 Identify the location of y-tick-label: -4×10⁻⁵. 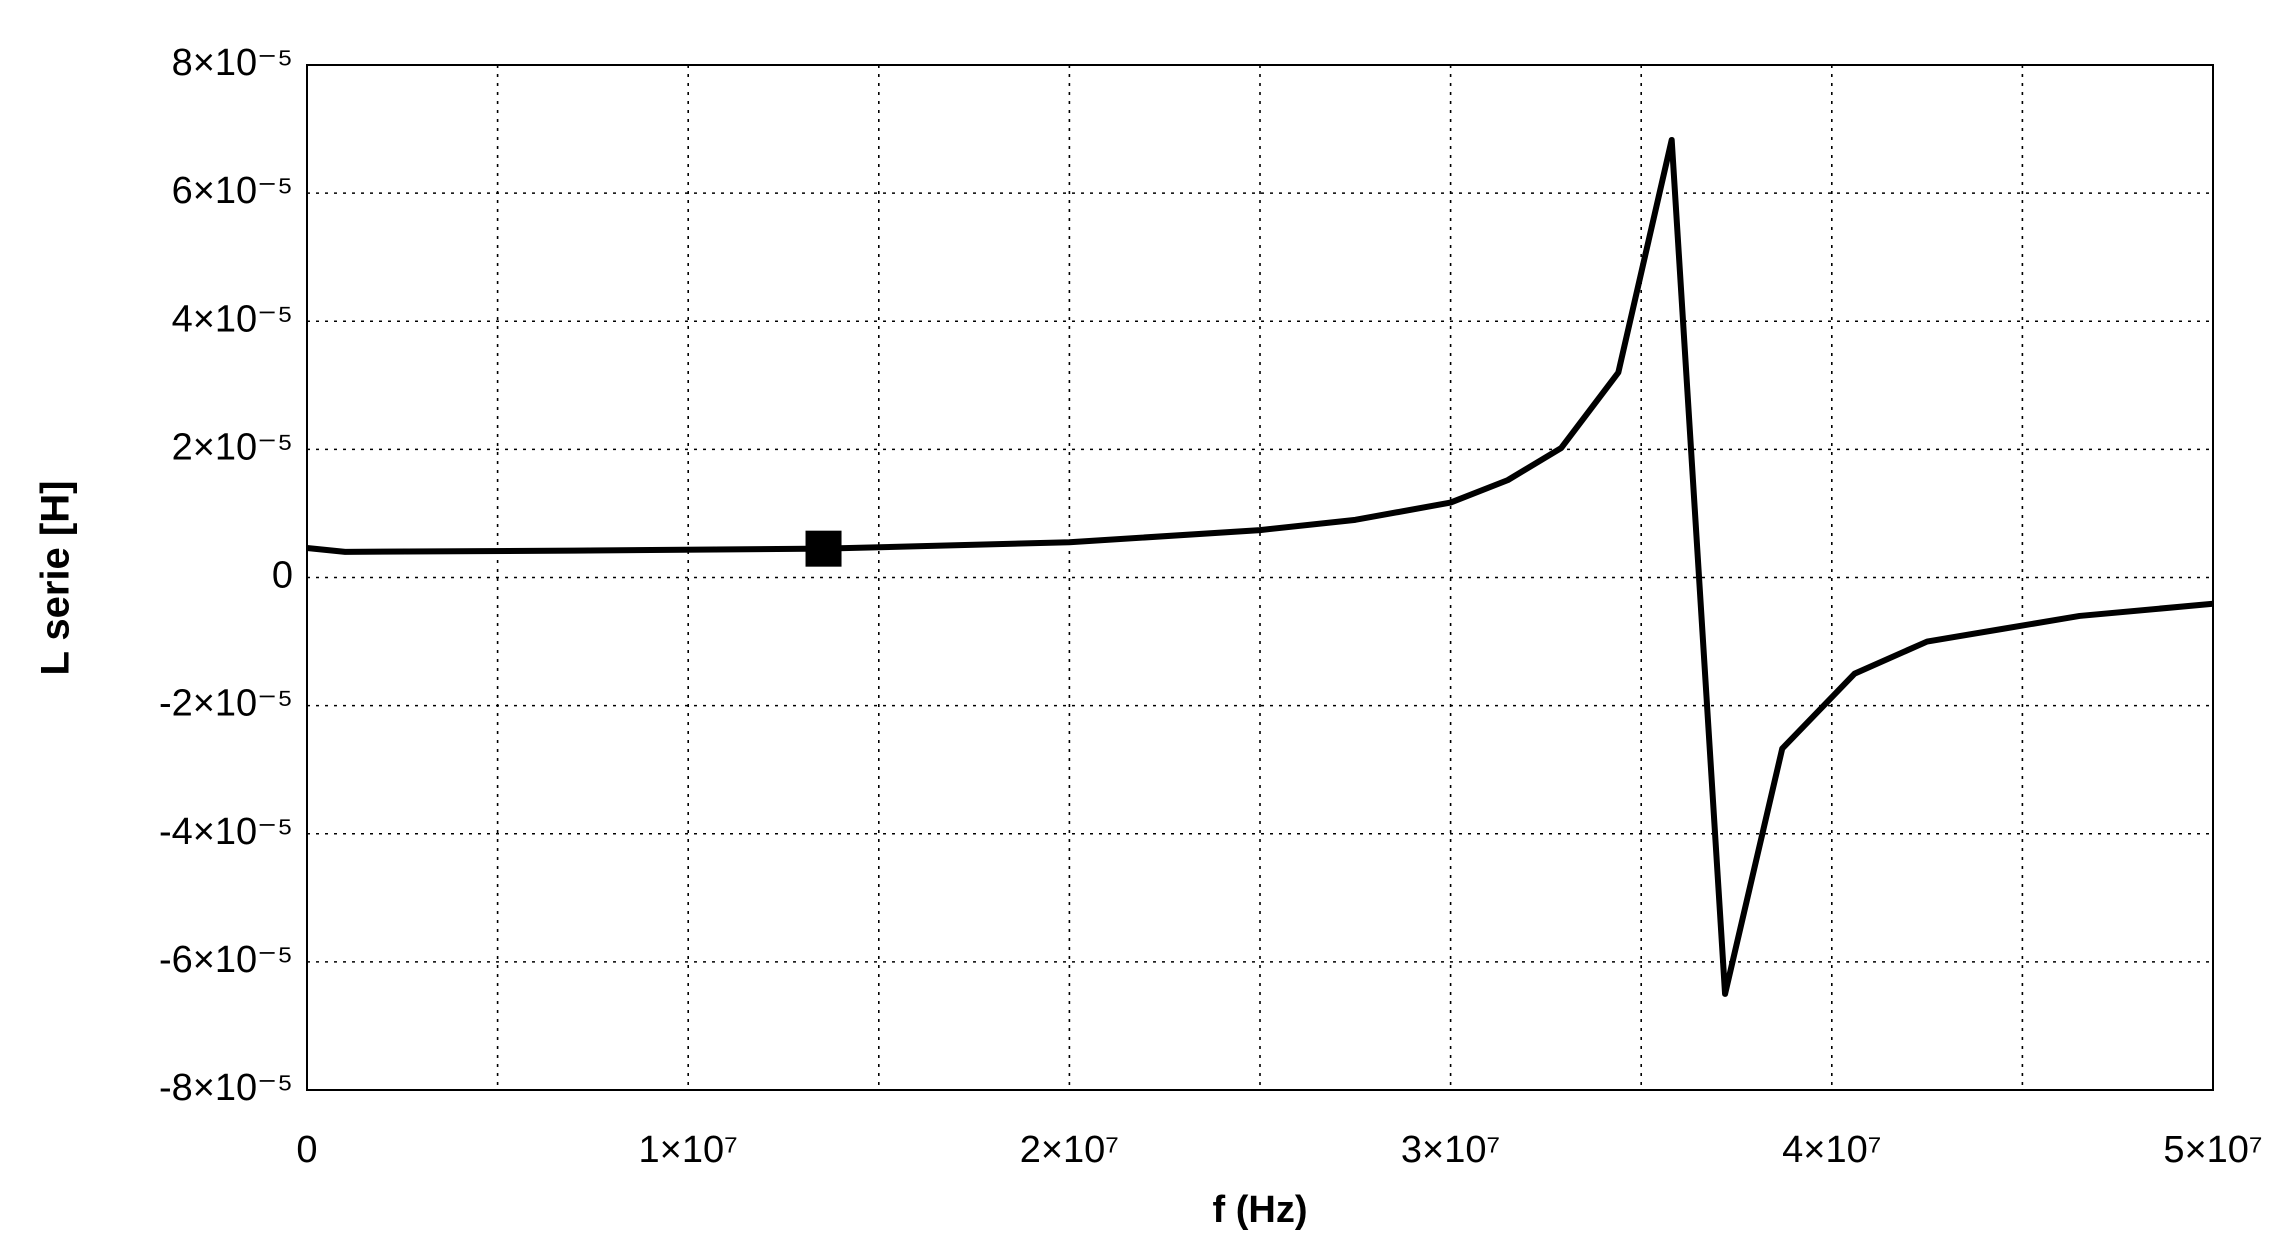
(226, 832).